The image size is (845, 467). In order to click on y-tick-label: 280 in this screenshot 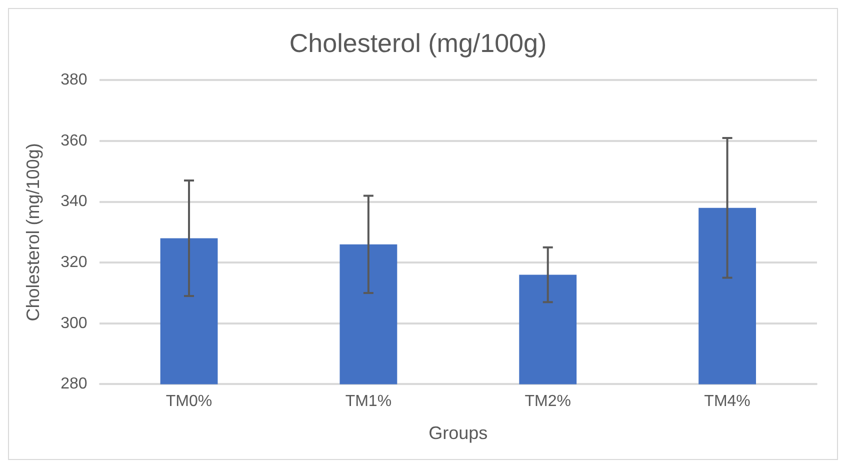, I will do `click(74, 384)`.